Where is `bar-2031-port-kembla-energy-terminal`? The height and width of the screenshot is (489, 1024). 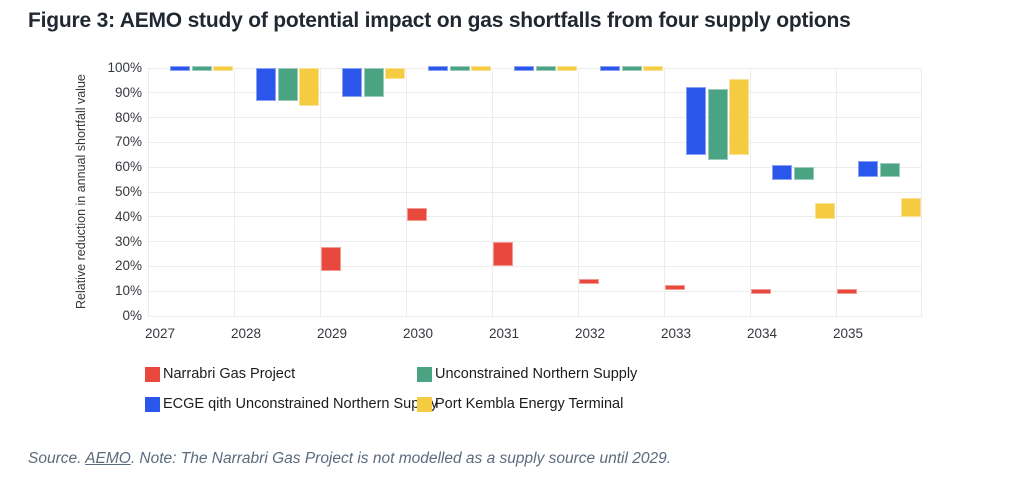 bar-2031-port-kembla-energy-terminal is located at coordinates (567, 69).